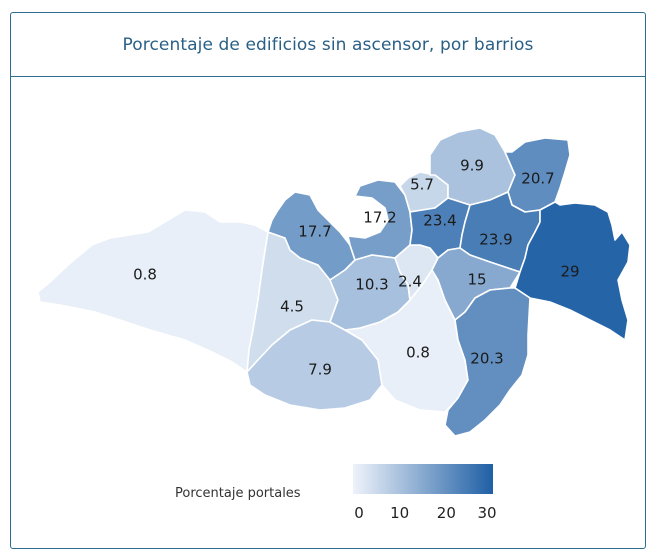 This screenshot has height=560, width=659. Describe the element at coordinates (495, 240) in the screenshot. I see `region-value-label: 23.9` at that location.